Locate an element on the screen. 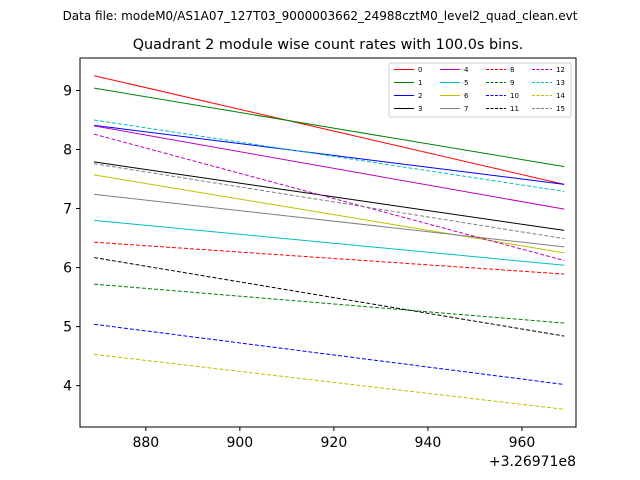  x-tick-label: 920 is located at coordinates (334, 443).